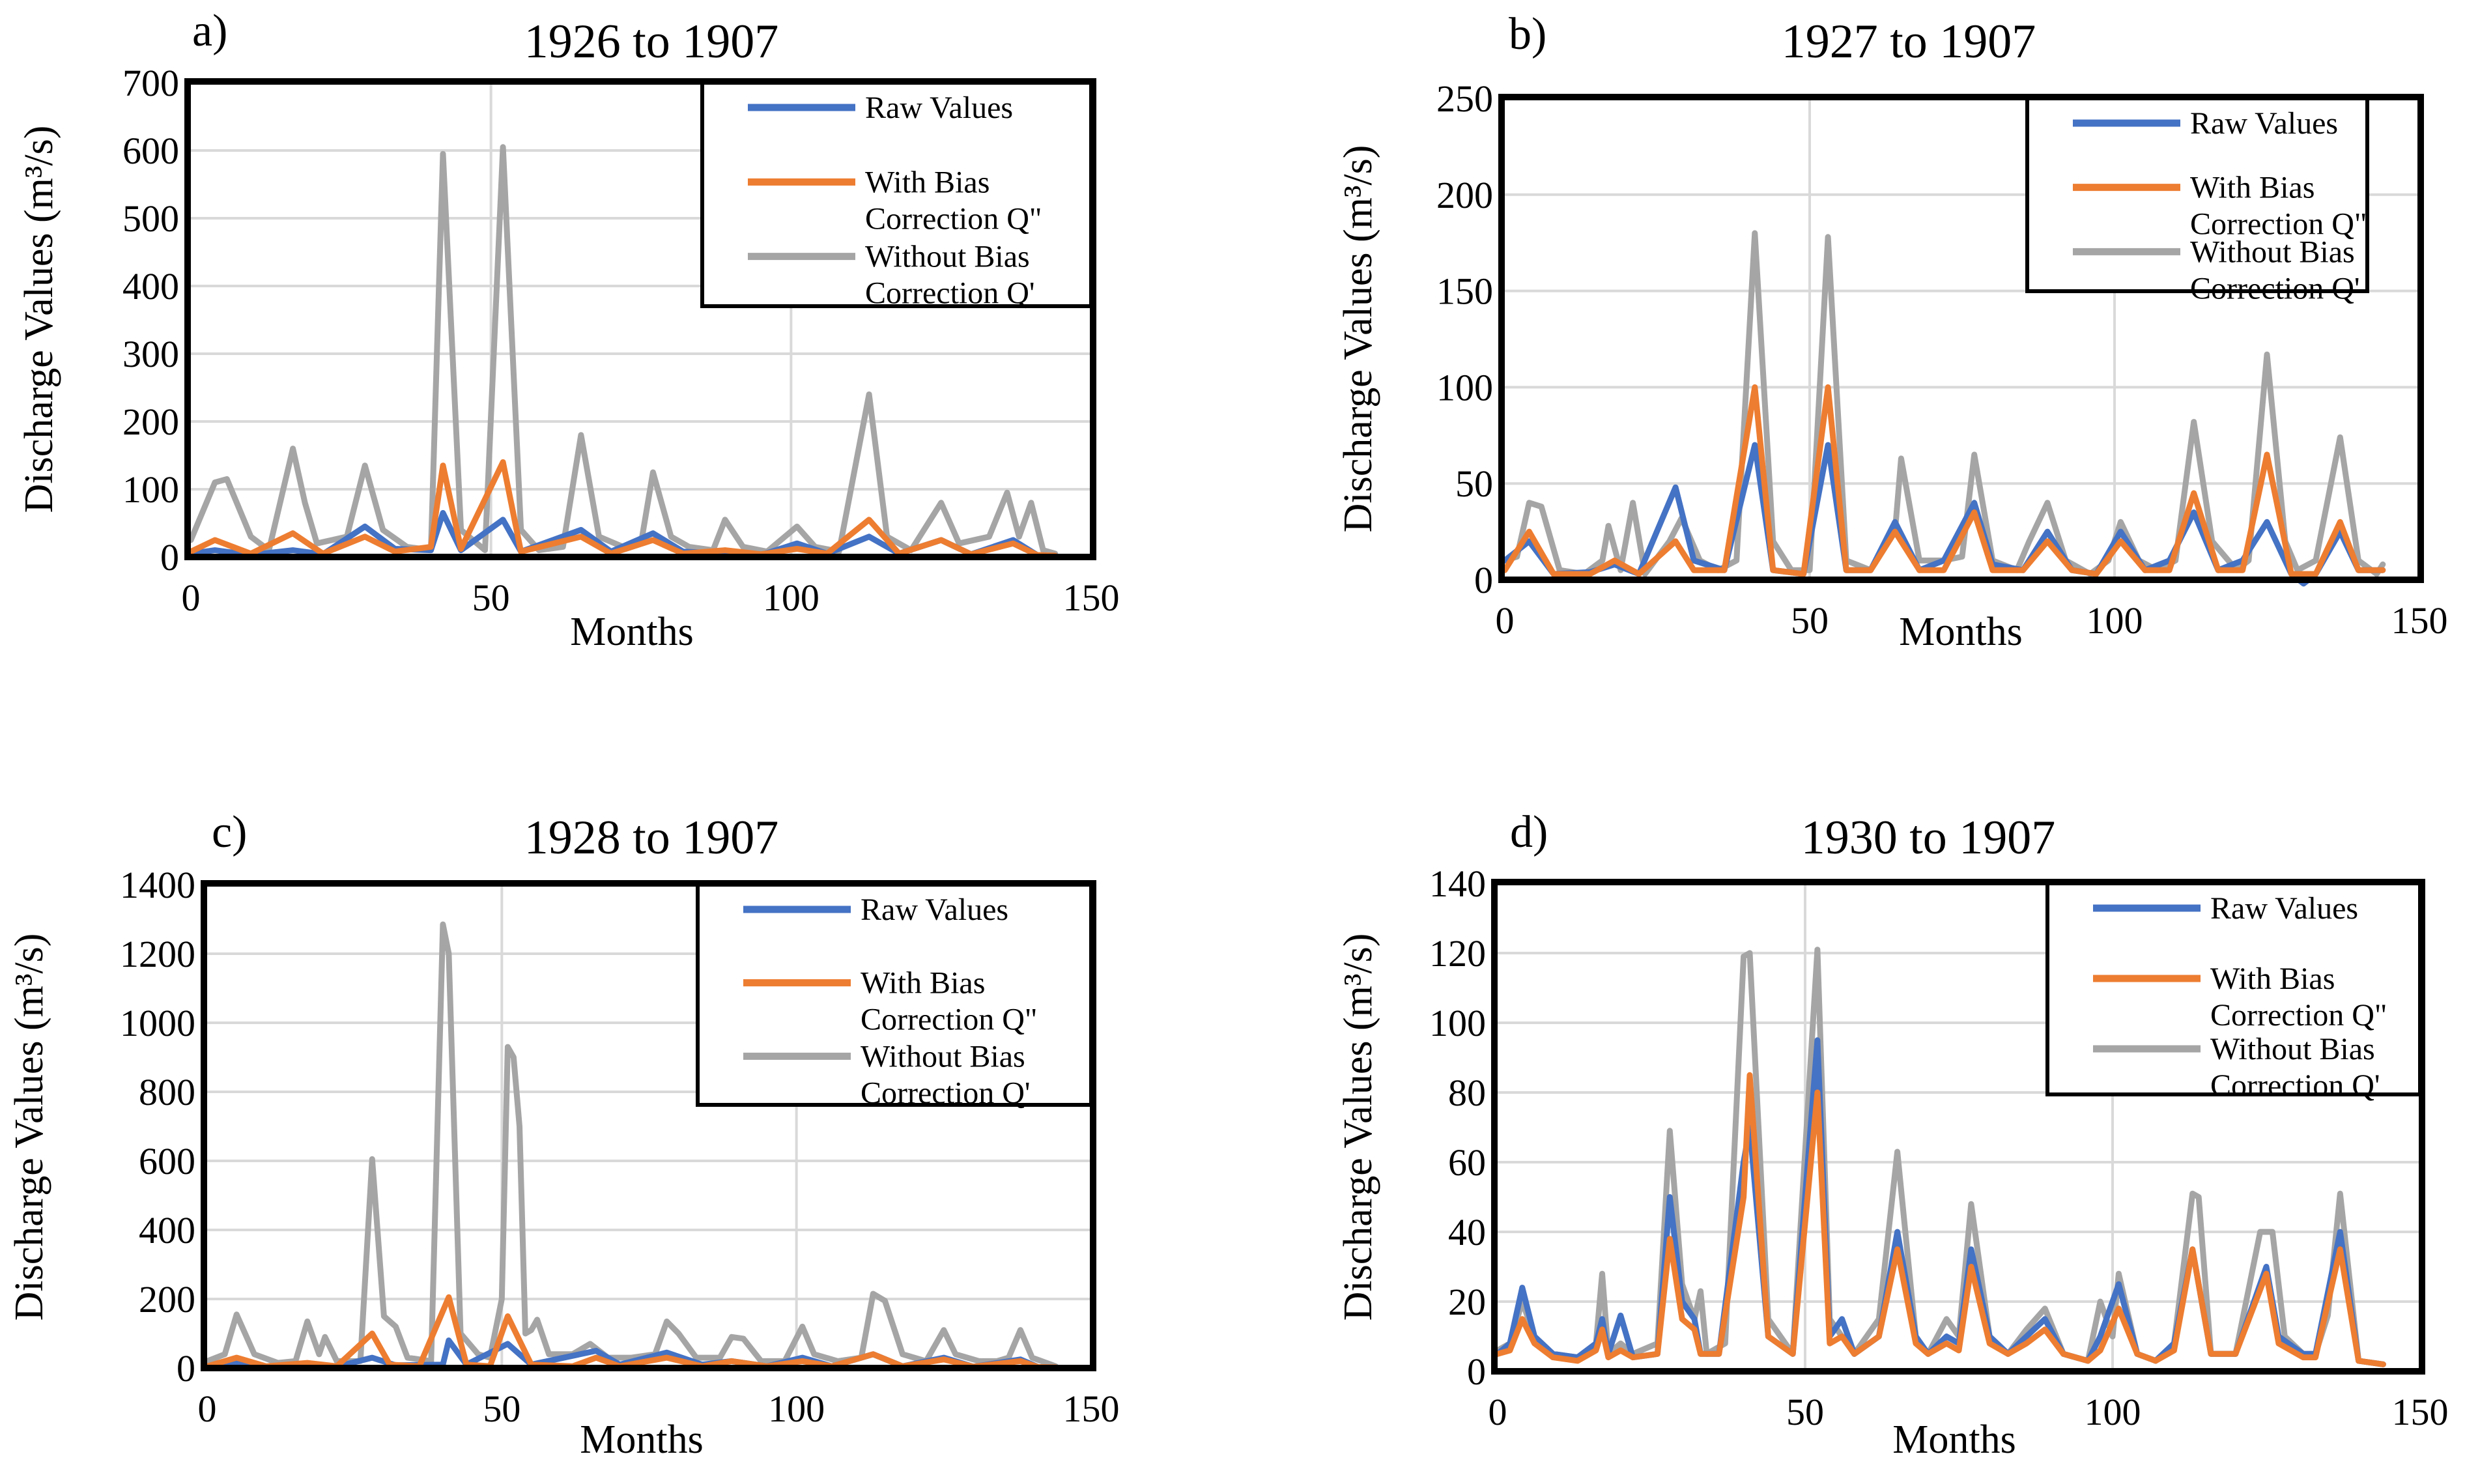 This screenshot has width=2465, height=1484. Describe the element at coordinates (1457, 954) in the screenshot. I see `y-tick-label: 120` at that location.